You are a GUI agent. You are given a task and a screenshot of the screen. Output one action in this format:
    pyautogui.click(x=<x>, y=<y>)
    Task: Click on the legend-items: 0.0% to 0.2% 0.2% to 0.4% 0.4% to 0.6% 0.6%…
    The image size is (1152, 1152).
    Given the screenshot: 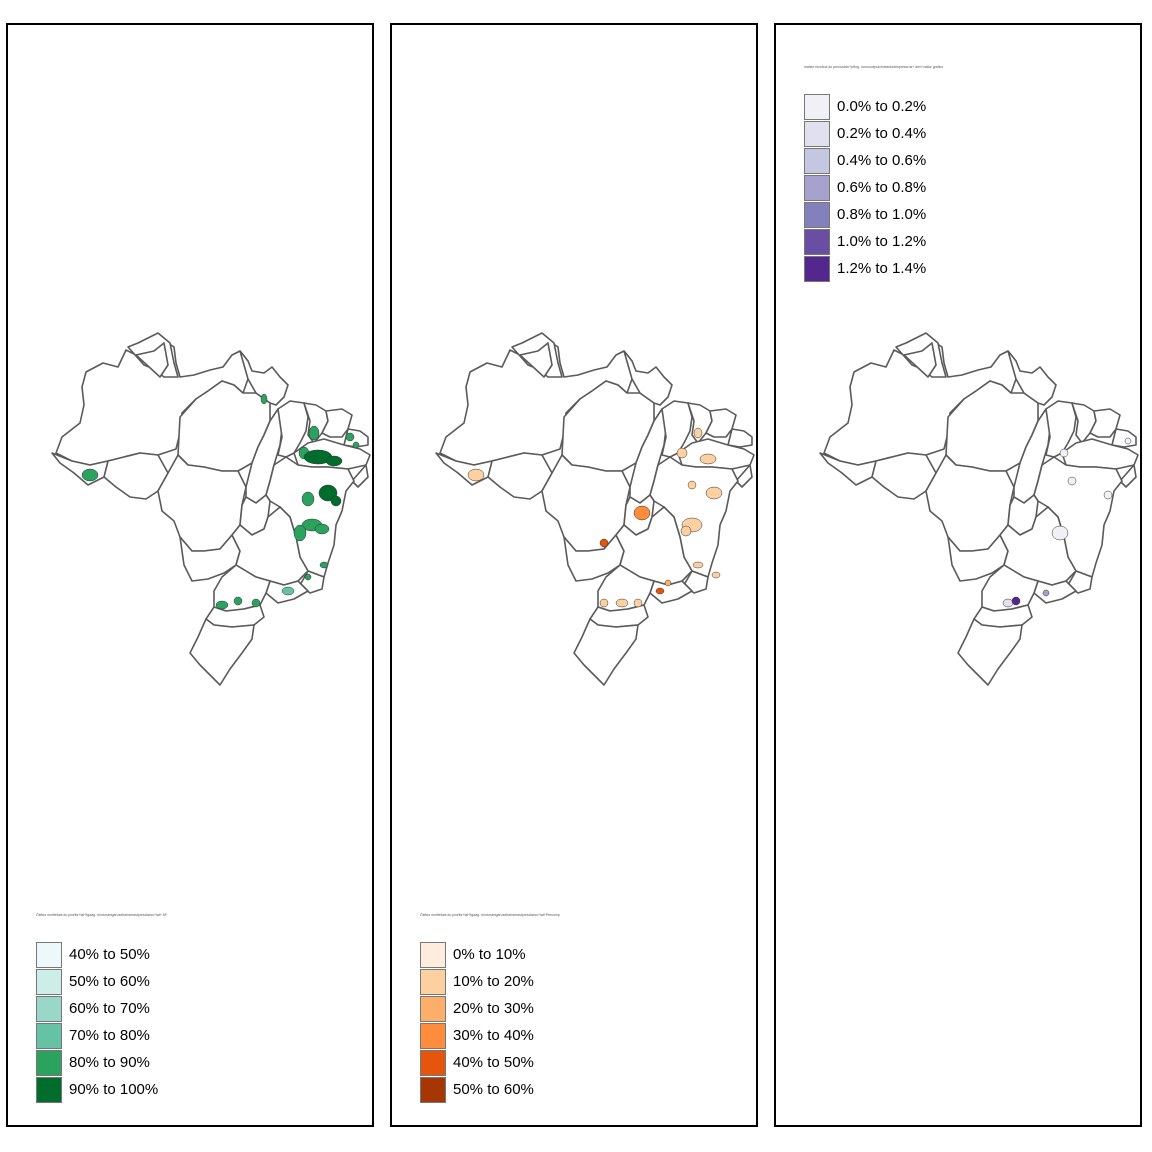 What is the action you would take?
    pyautogui.click(x=873, y=187)
    